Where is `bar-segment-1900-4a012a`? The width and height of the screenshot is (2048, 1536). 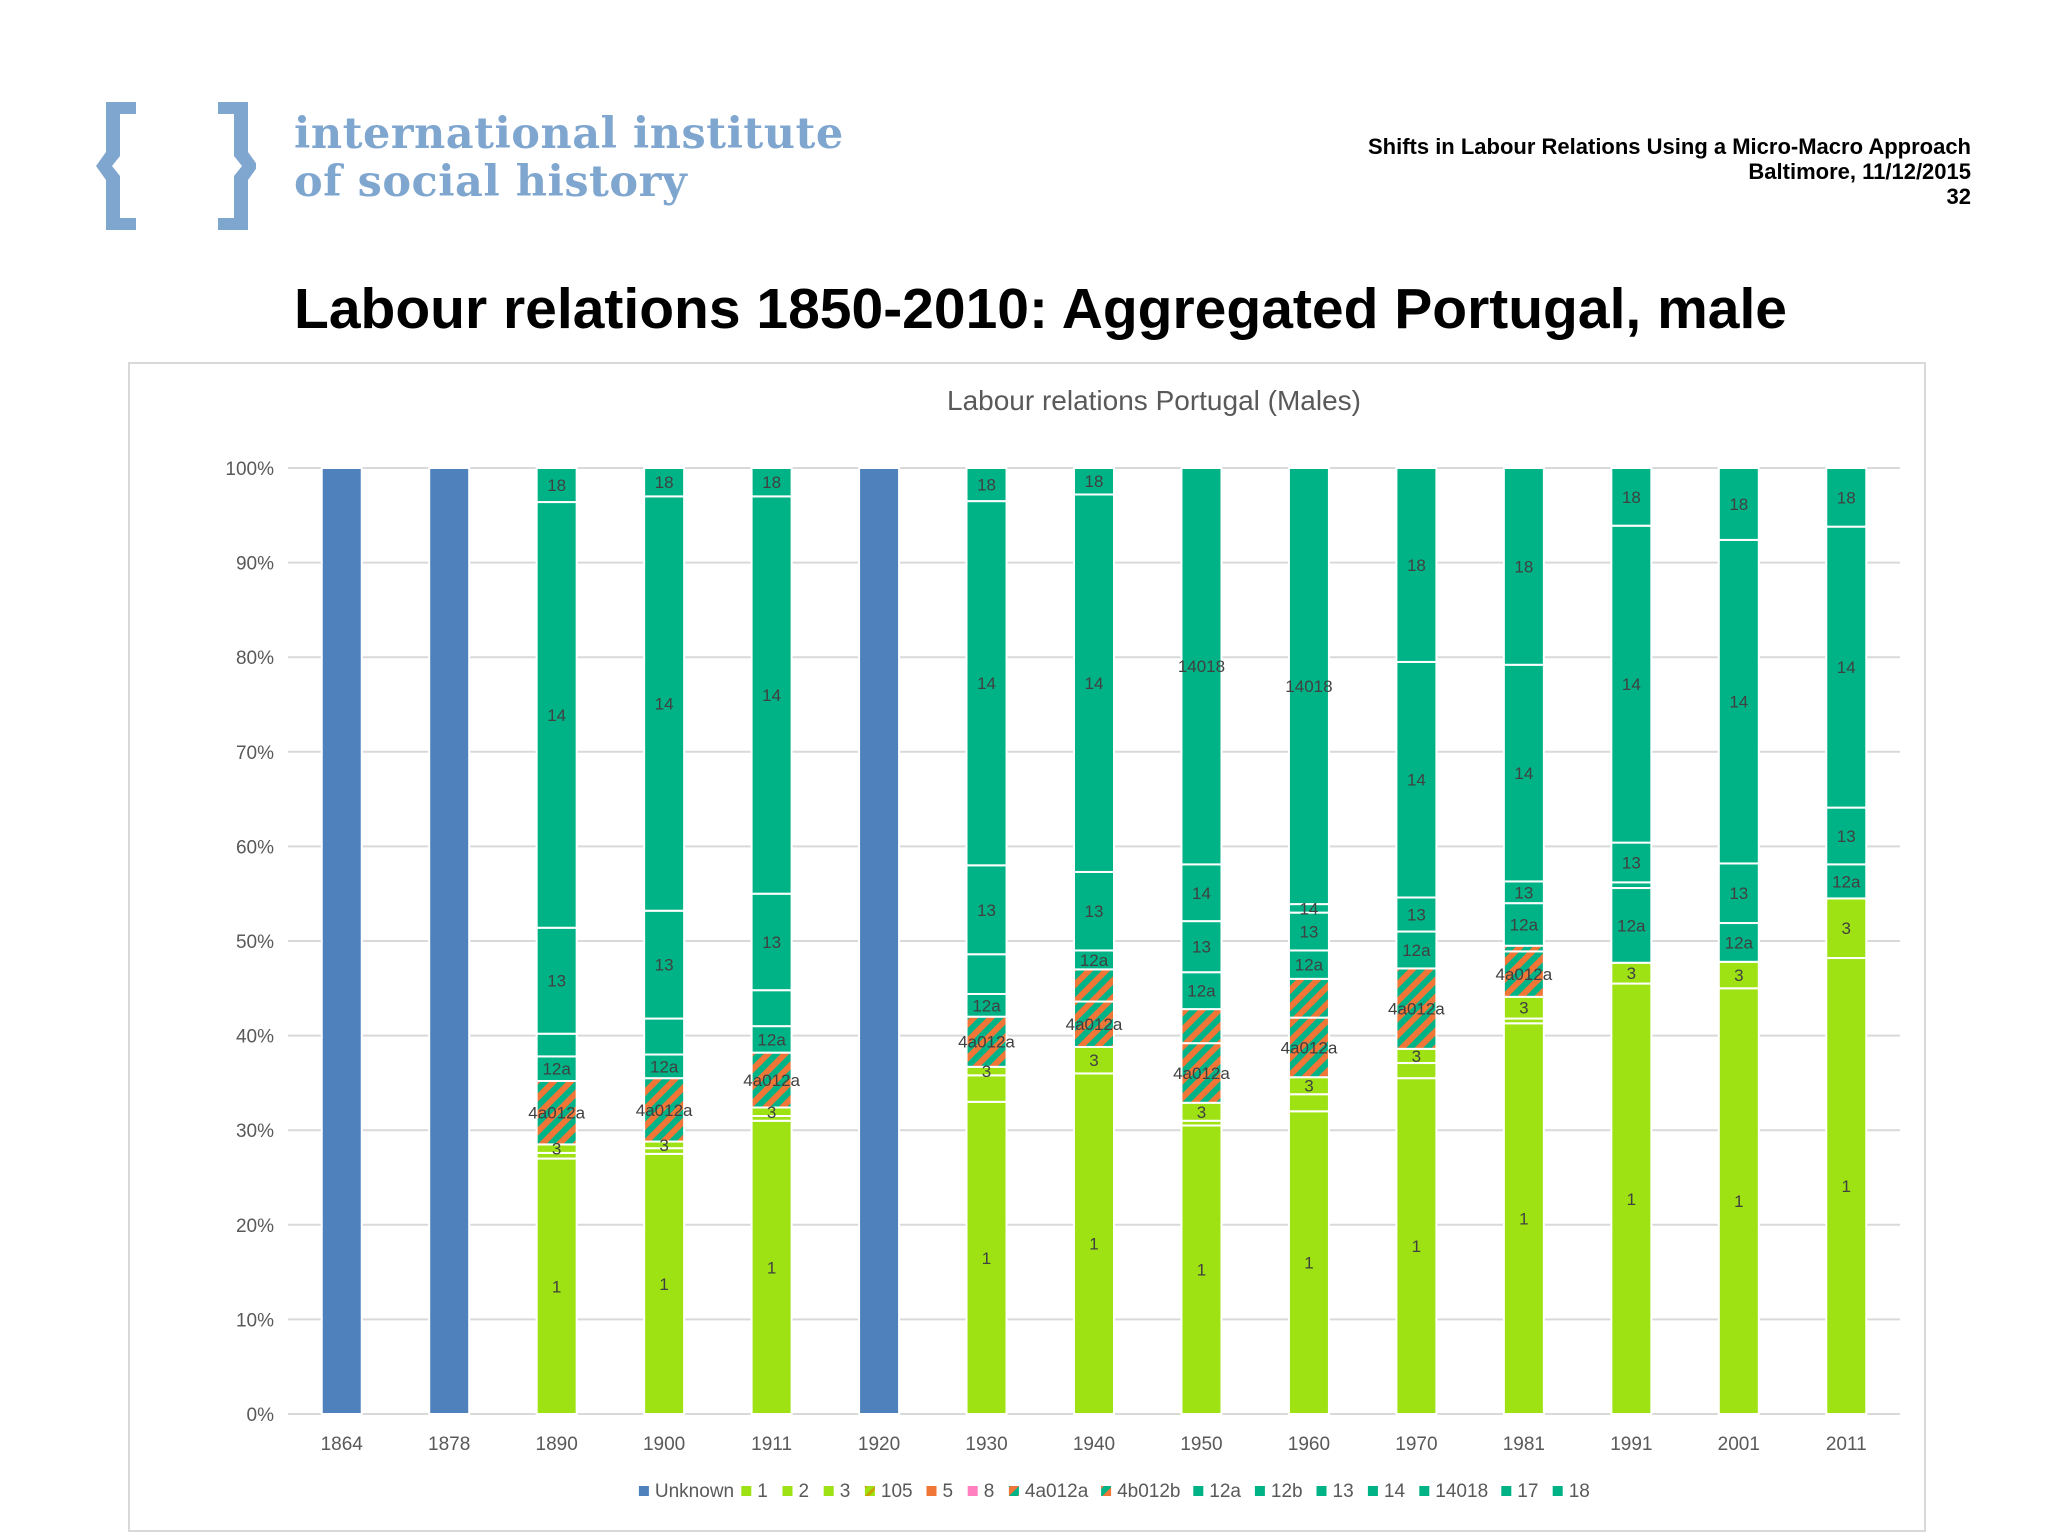
bar-segment-1900-4a012a is located at coordinates (664, 1110).